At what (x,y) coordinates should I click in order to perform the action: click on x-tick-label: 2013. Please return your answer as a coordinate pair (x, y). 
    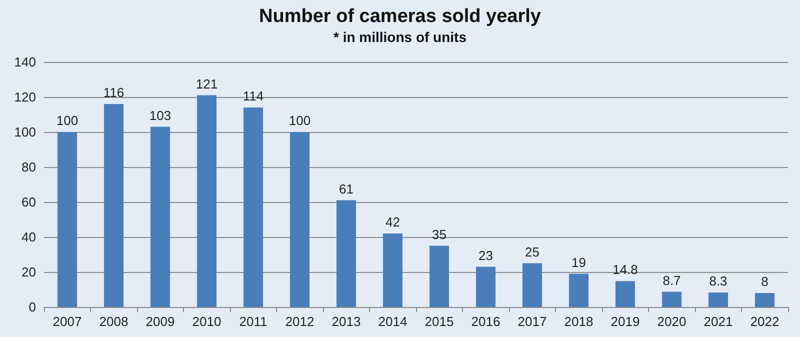
    Looking at the image, I should click on (346, 321).